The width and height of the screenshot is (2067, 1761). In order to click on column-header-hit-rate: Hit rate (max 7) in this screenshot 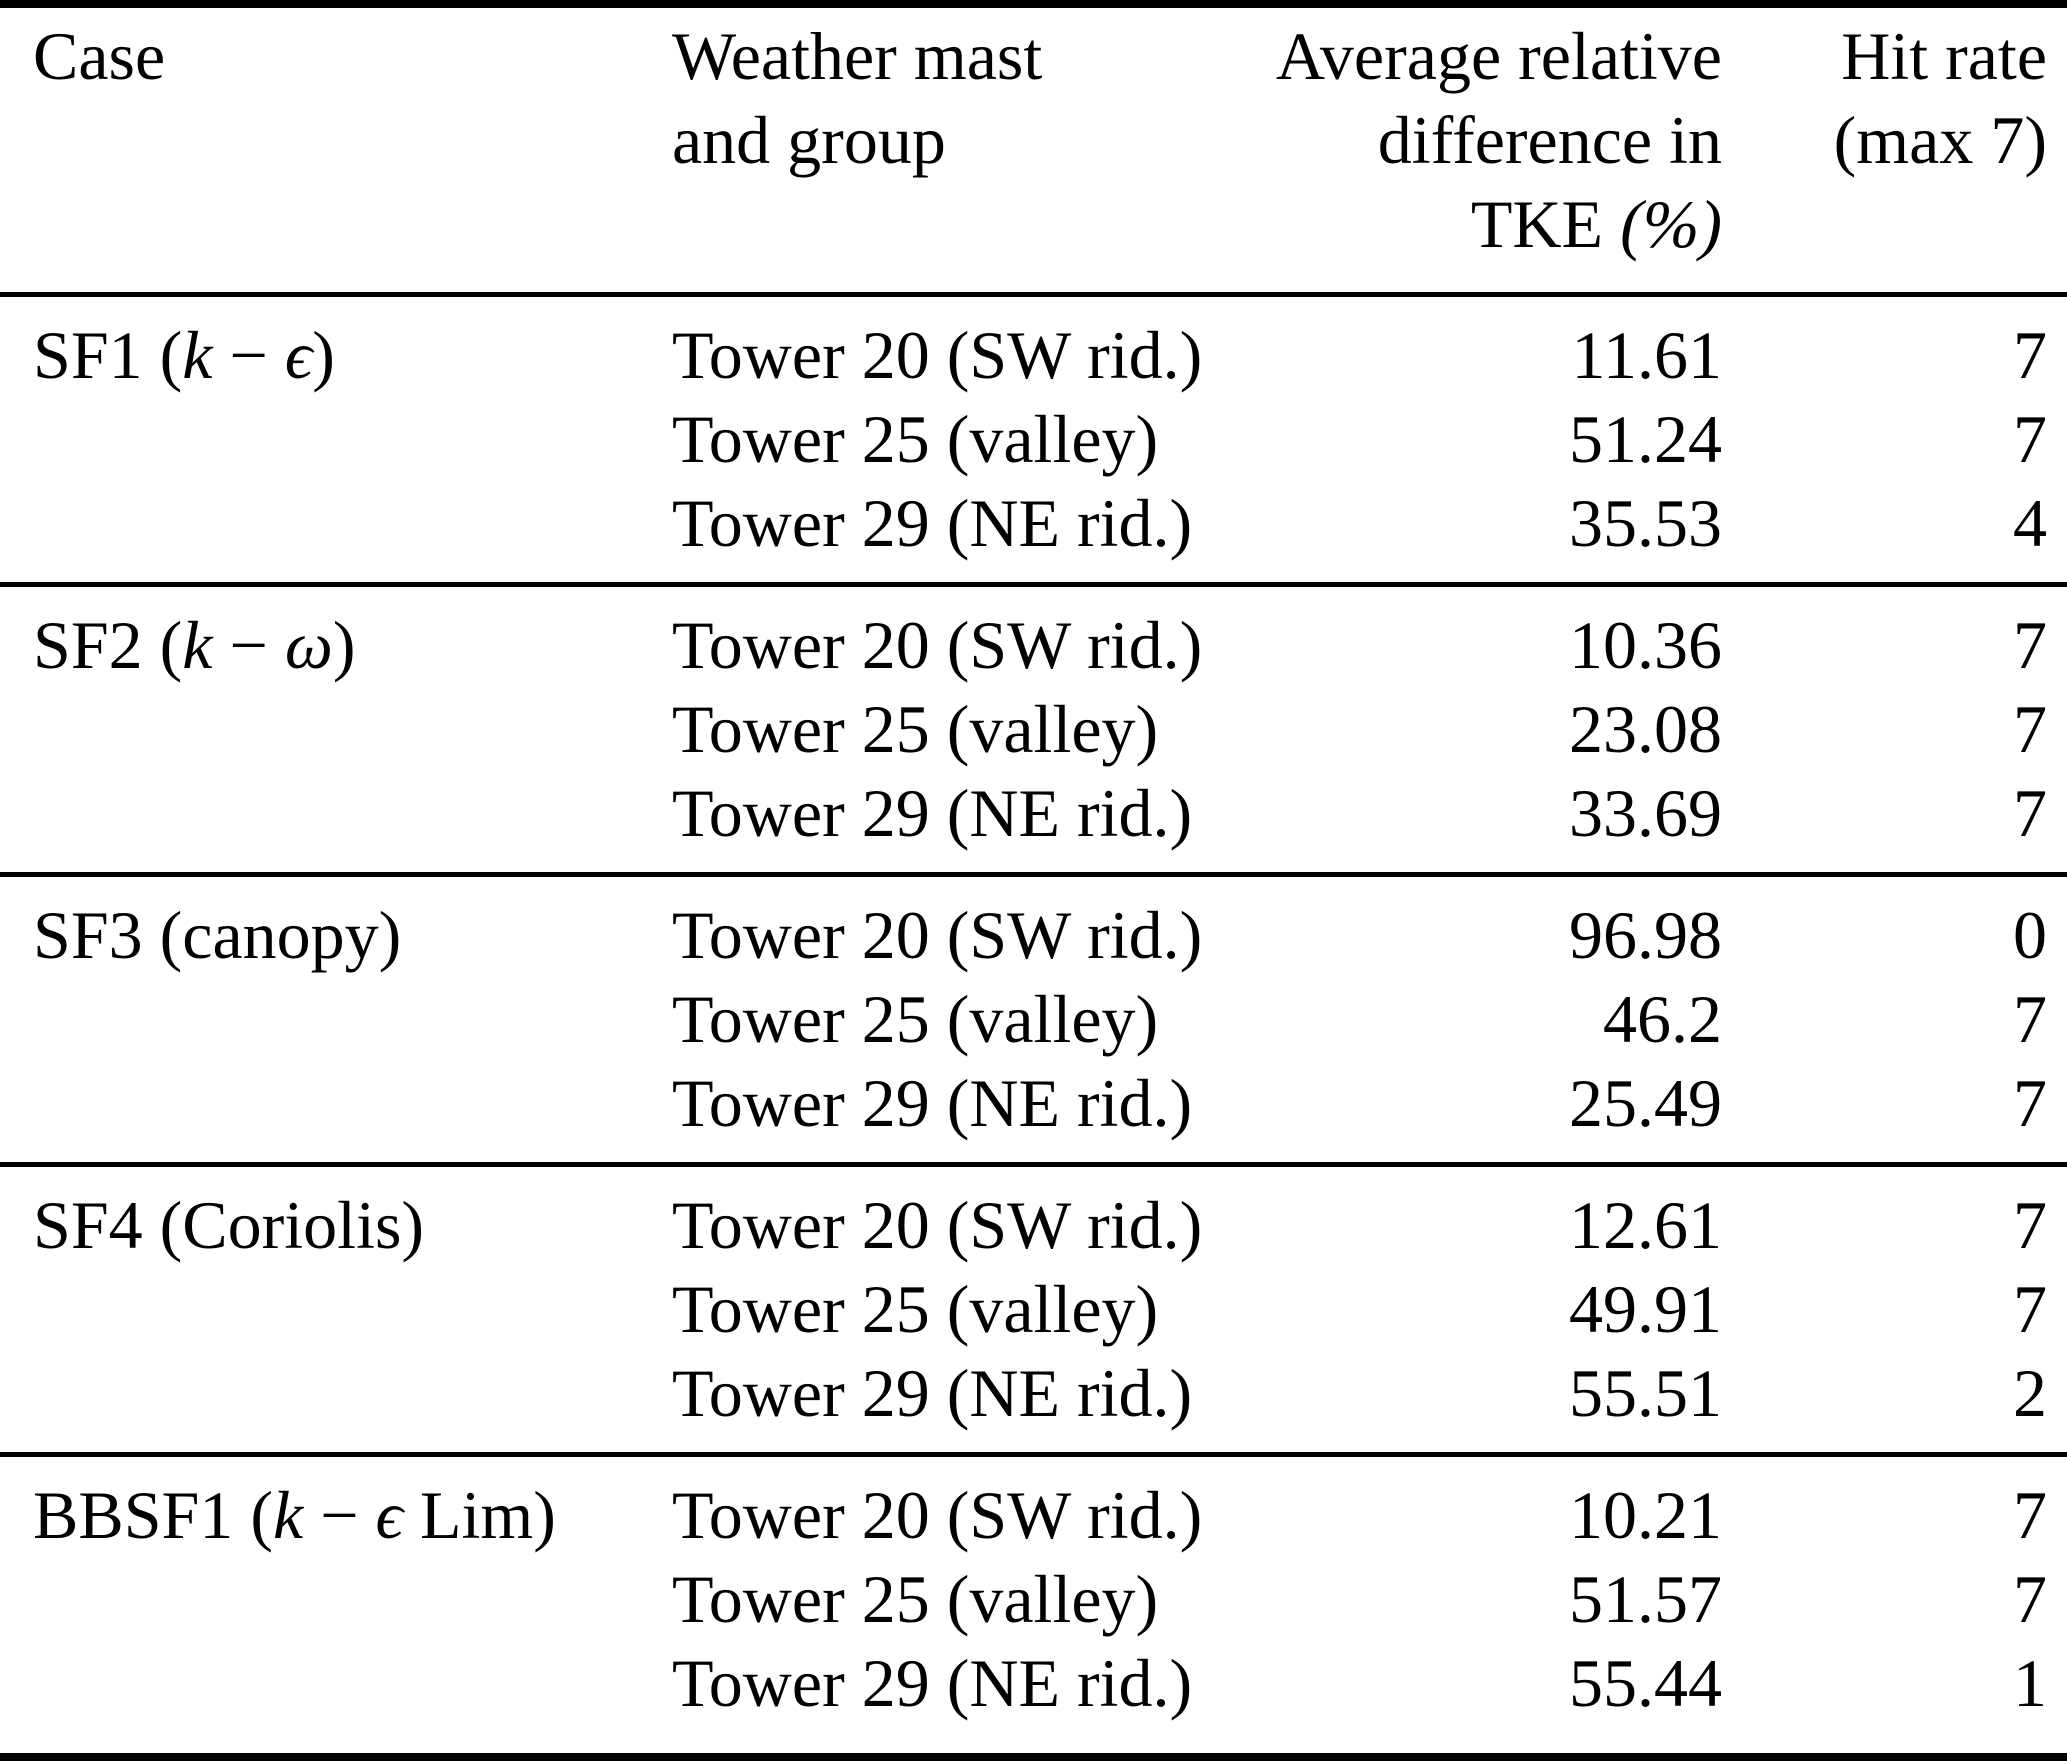, I will do `click(1884, 98)`.